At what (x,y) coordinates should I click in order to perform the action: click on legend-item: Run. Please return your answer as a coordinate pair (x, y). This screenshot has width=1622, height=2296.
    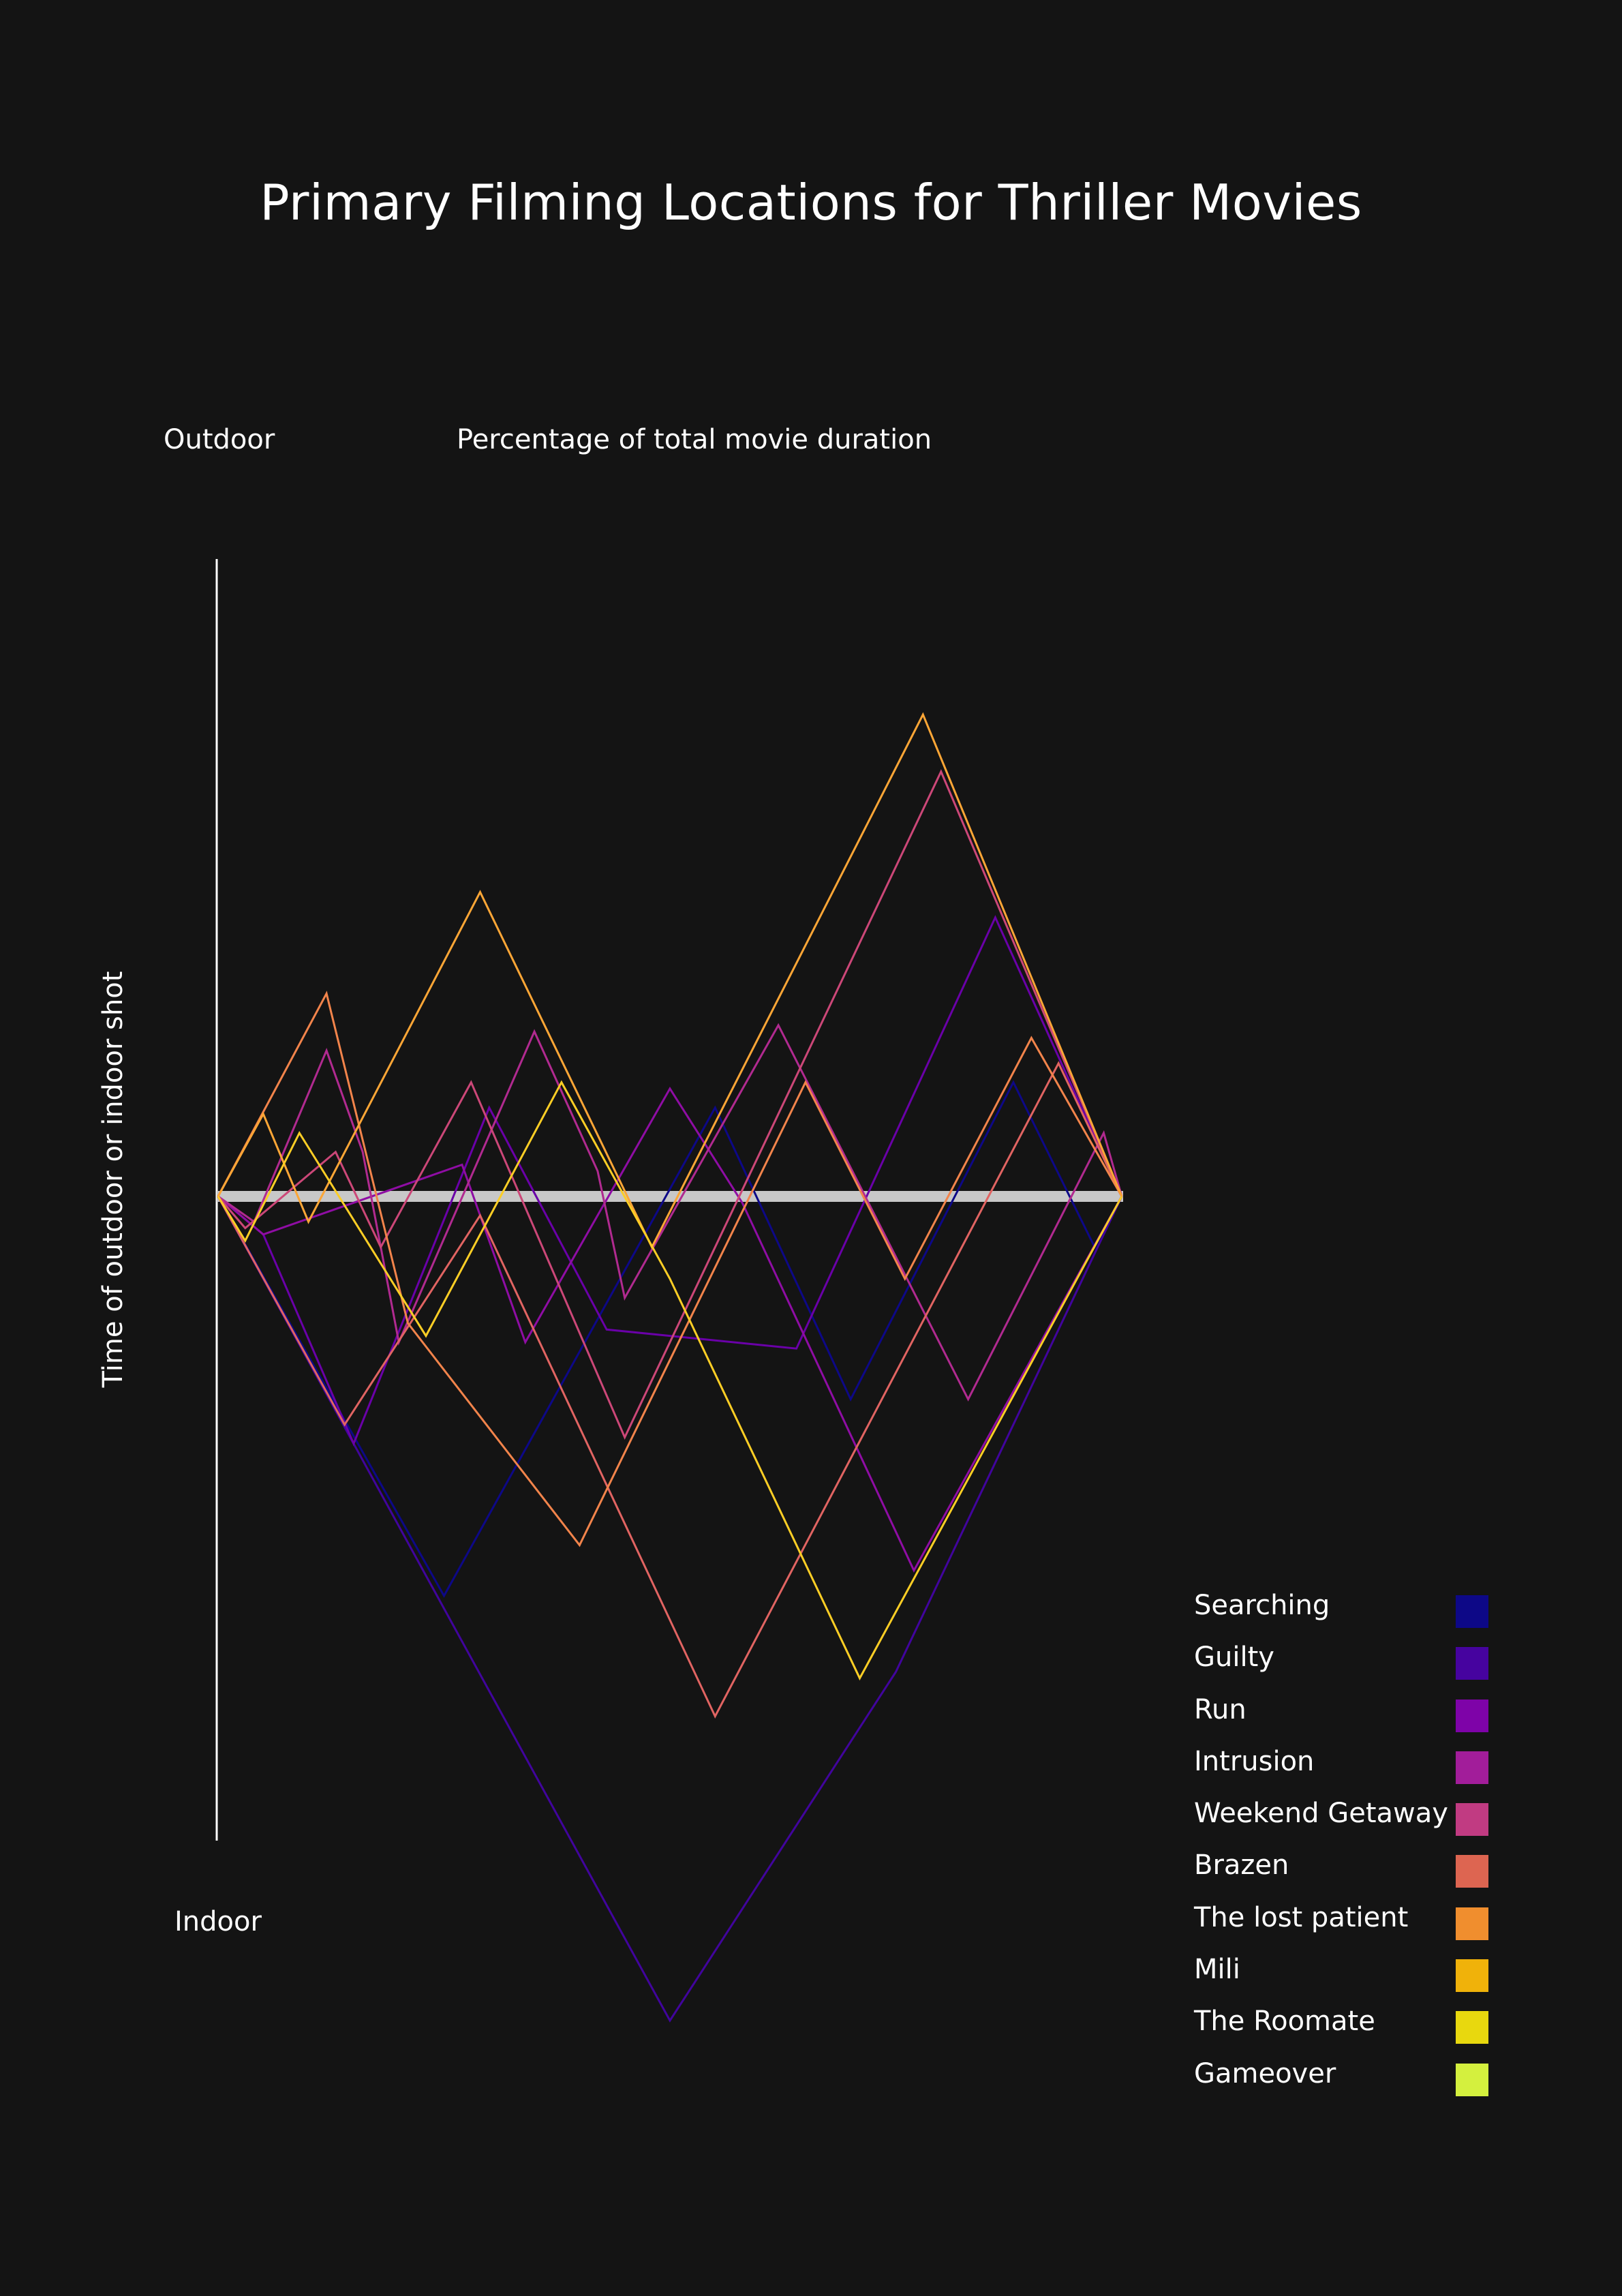
    Looking at the image, I should click on (1344, 1713).